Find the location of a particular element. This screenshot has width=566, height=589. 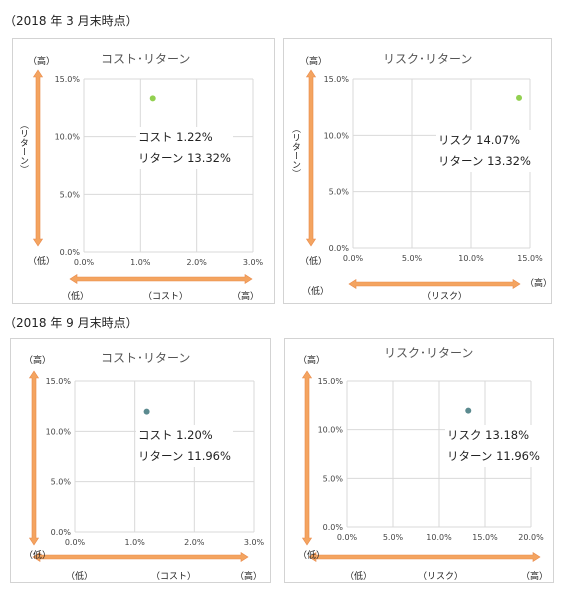

chart-title-march-risk: リスク･リターン is located at coordinates (428, 59).